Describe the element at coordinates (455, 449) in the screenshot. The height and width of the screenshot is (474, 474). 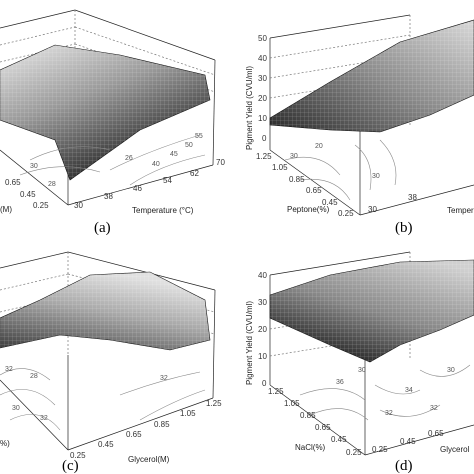
I see `panel-d-x-label: Glycerol` at that location.